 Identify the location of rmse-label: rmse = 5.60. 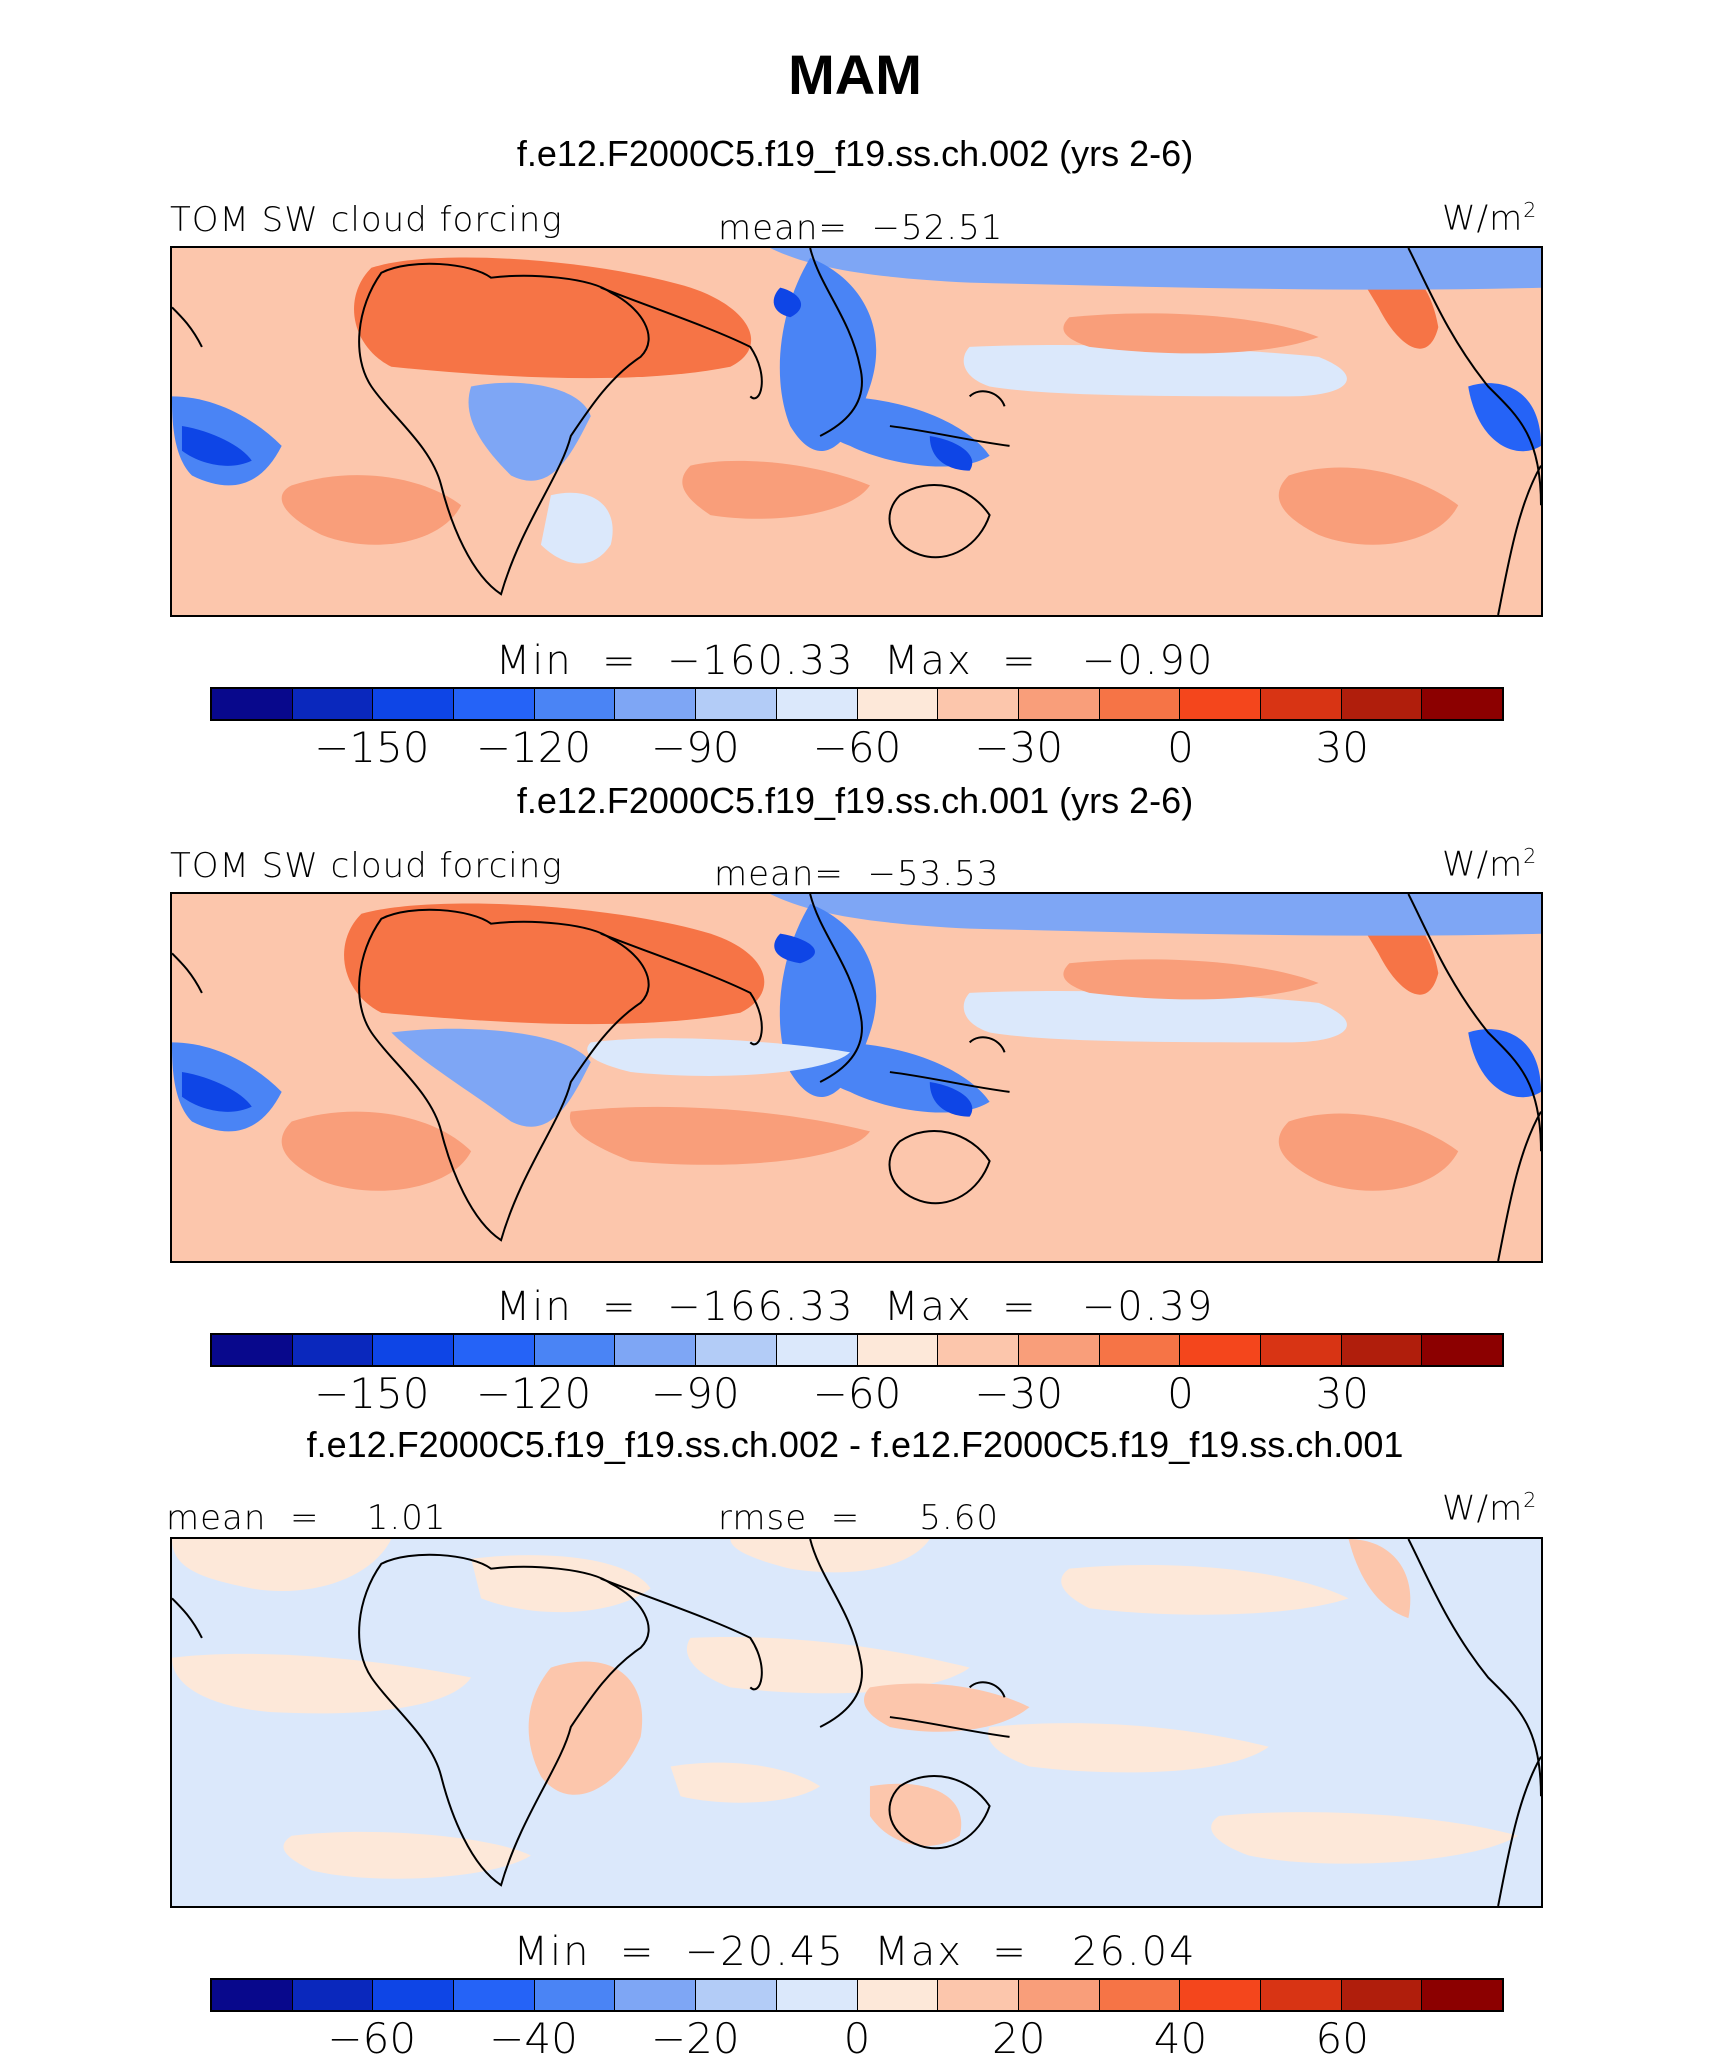
(858, 1518).